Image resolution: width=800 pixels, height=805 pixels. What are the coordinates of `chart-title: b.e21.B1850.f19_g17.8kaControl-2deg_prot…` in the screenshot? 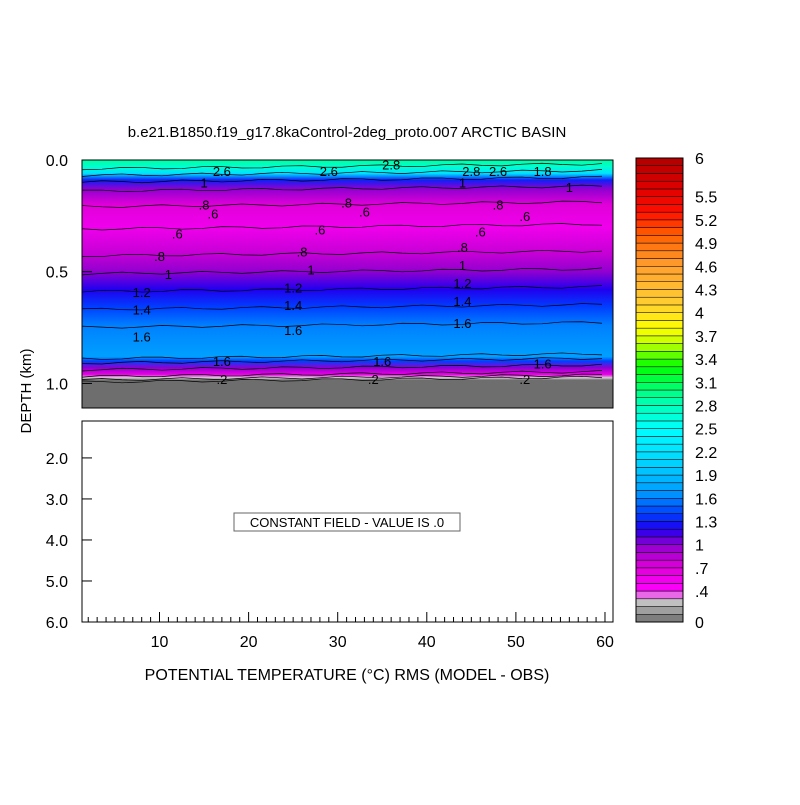 It's located at (347, 132).